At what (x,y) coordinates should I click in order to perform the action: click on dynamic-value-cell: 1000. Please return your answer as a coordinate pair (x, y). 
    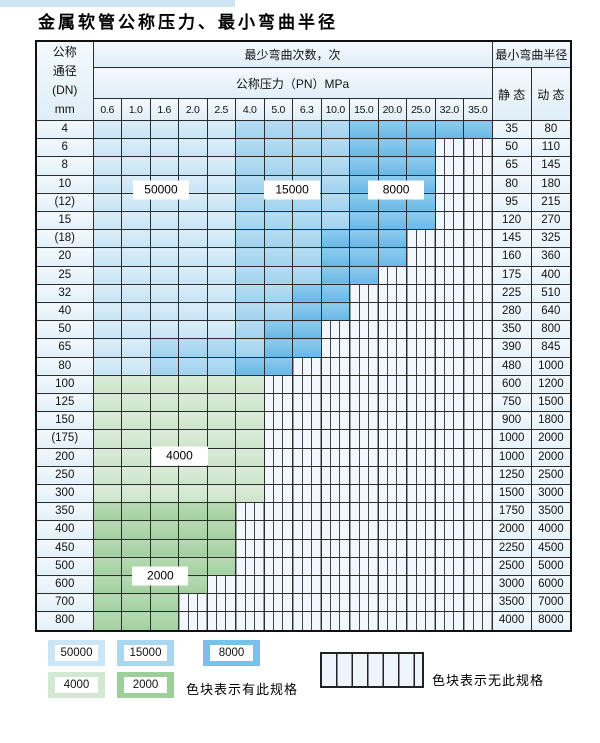
    Looking at the image, I should click on (551, 366).